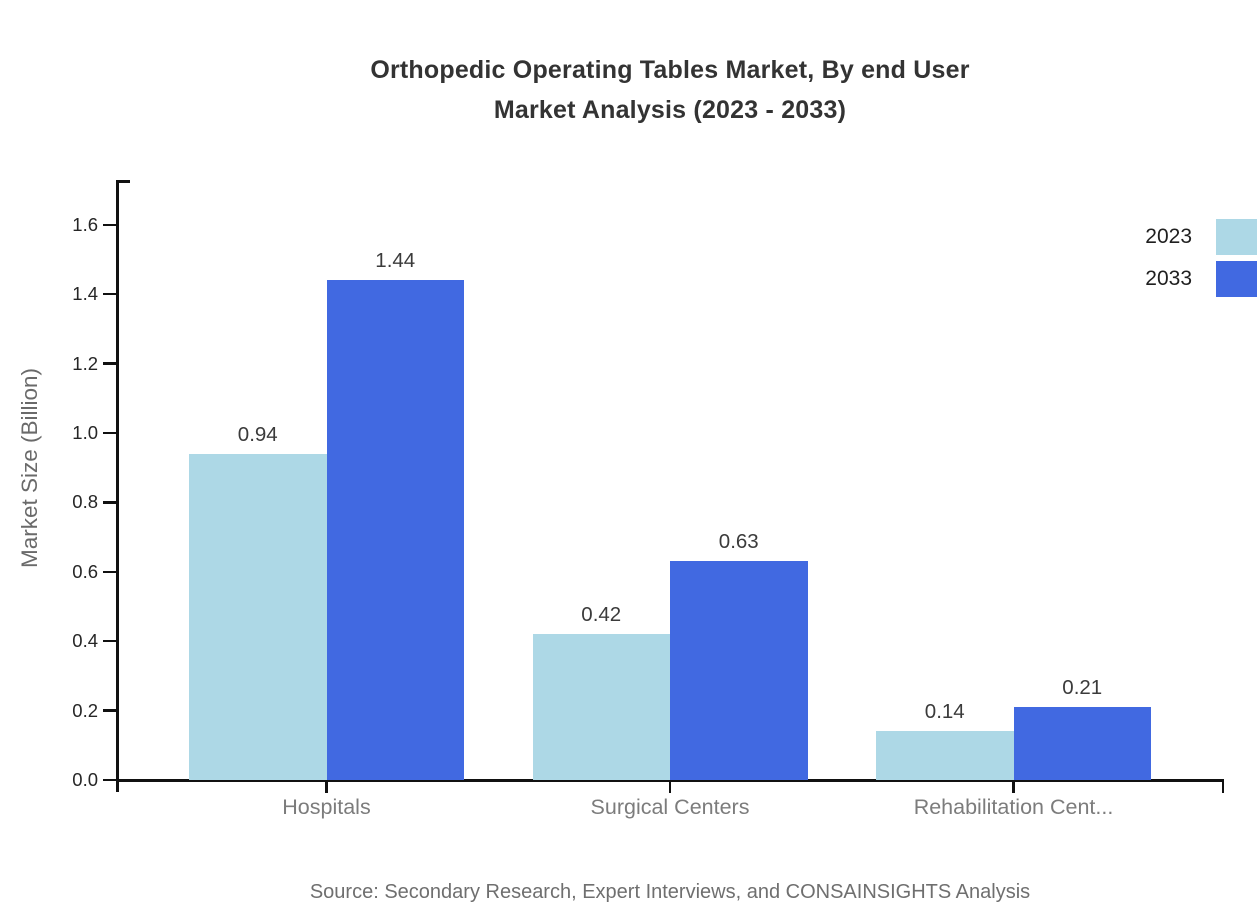 This screenshot has height=920, width=1260. Describe the element at coordinates (85, 641) in the screenshot. I see `y-tick-label: 0.4` at that location.